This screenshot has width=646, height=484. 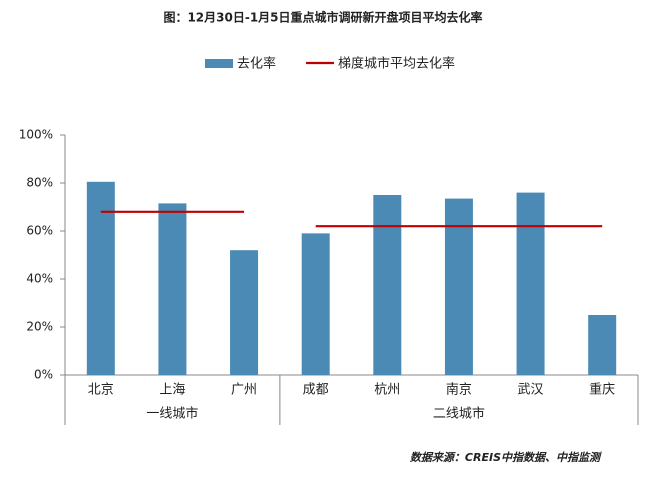 What do you see at coordinates (256, 64) in the screenshot?
I see `legend-label: 去化率` at bounding box center [256, 64].